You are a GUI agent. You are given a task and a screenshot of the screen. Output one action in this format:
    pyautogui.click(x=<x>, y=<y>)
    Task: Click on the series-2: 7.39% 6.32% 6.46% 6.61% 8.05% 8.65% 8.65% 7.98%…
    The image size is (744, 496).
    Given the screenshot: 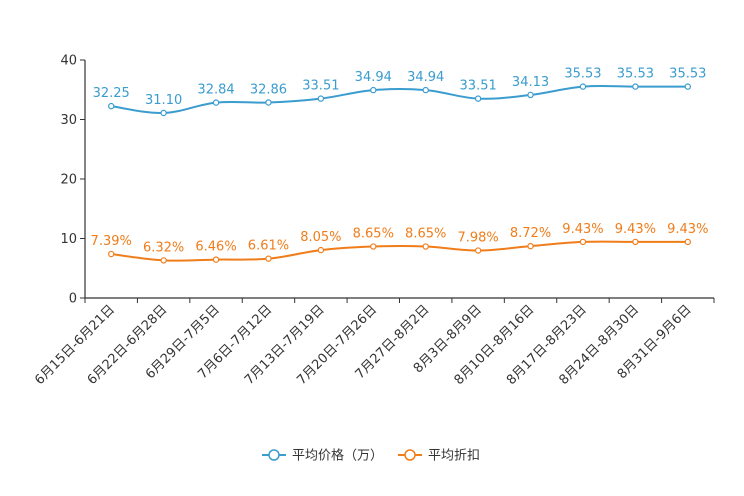 What is the action you would take?
    pyautogui.click(x=399, y=243)
    